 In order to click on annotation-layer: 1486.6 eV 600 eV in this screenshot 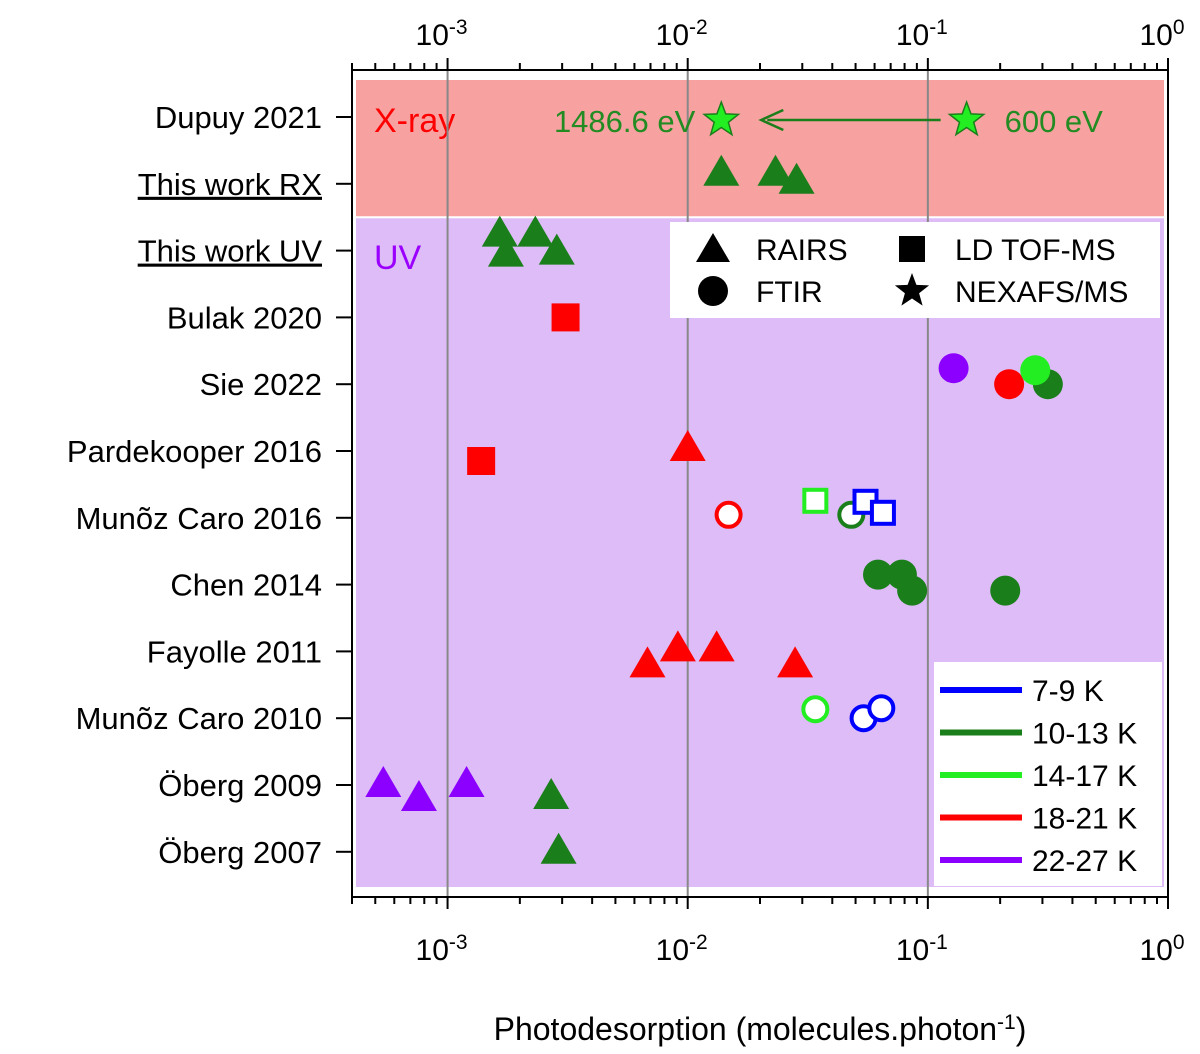, I will do `click(828, 121)`.